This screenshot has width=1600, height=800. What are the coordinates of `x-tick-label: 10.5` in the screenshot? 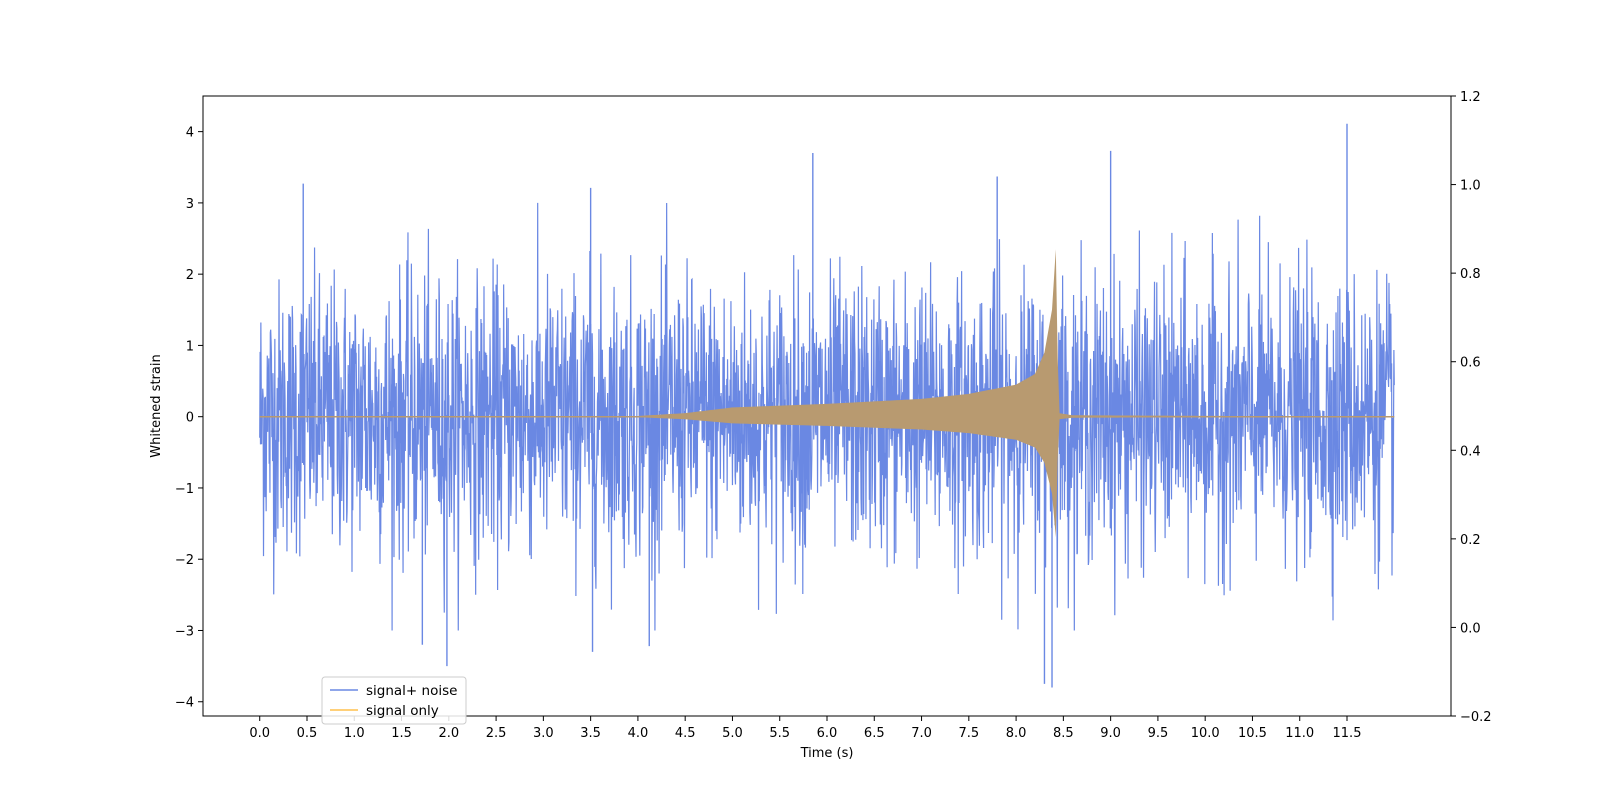 It's located at (1252, 733).